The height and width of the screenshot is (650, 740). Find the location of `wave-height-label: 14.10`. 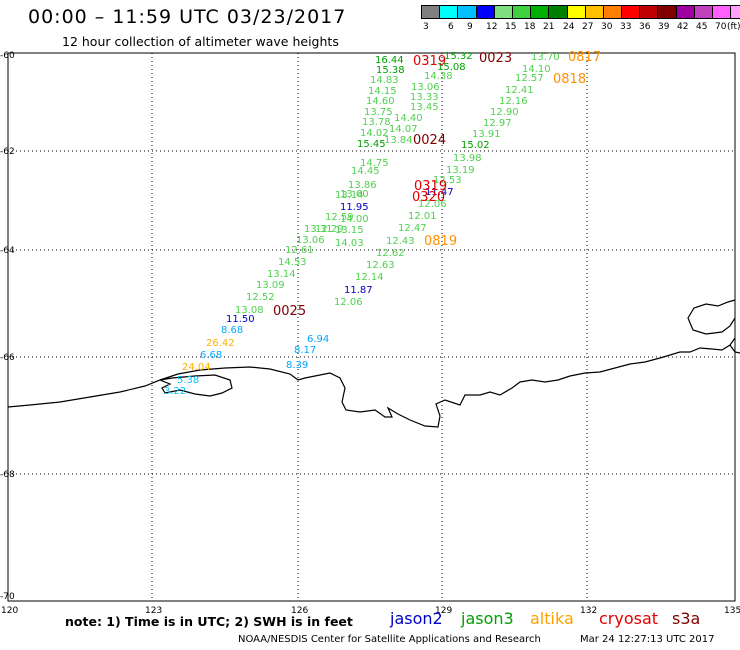

wave-height-label: 14.10 is located at coordinates (536, 69).